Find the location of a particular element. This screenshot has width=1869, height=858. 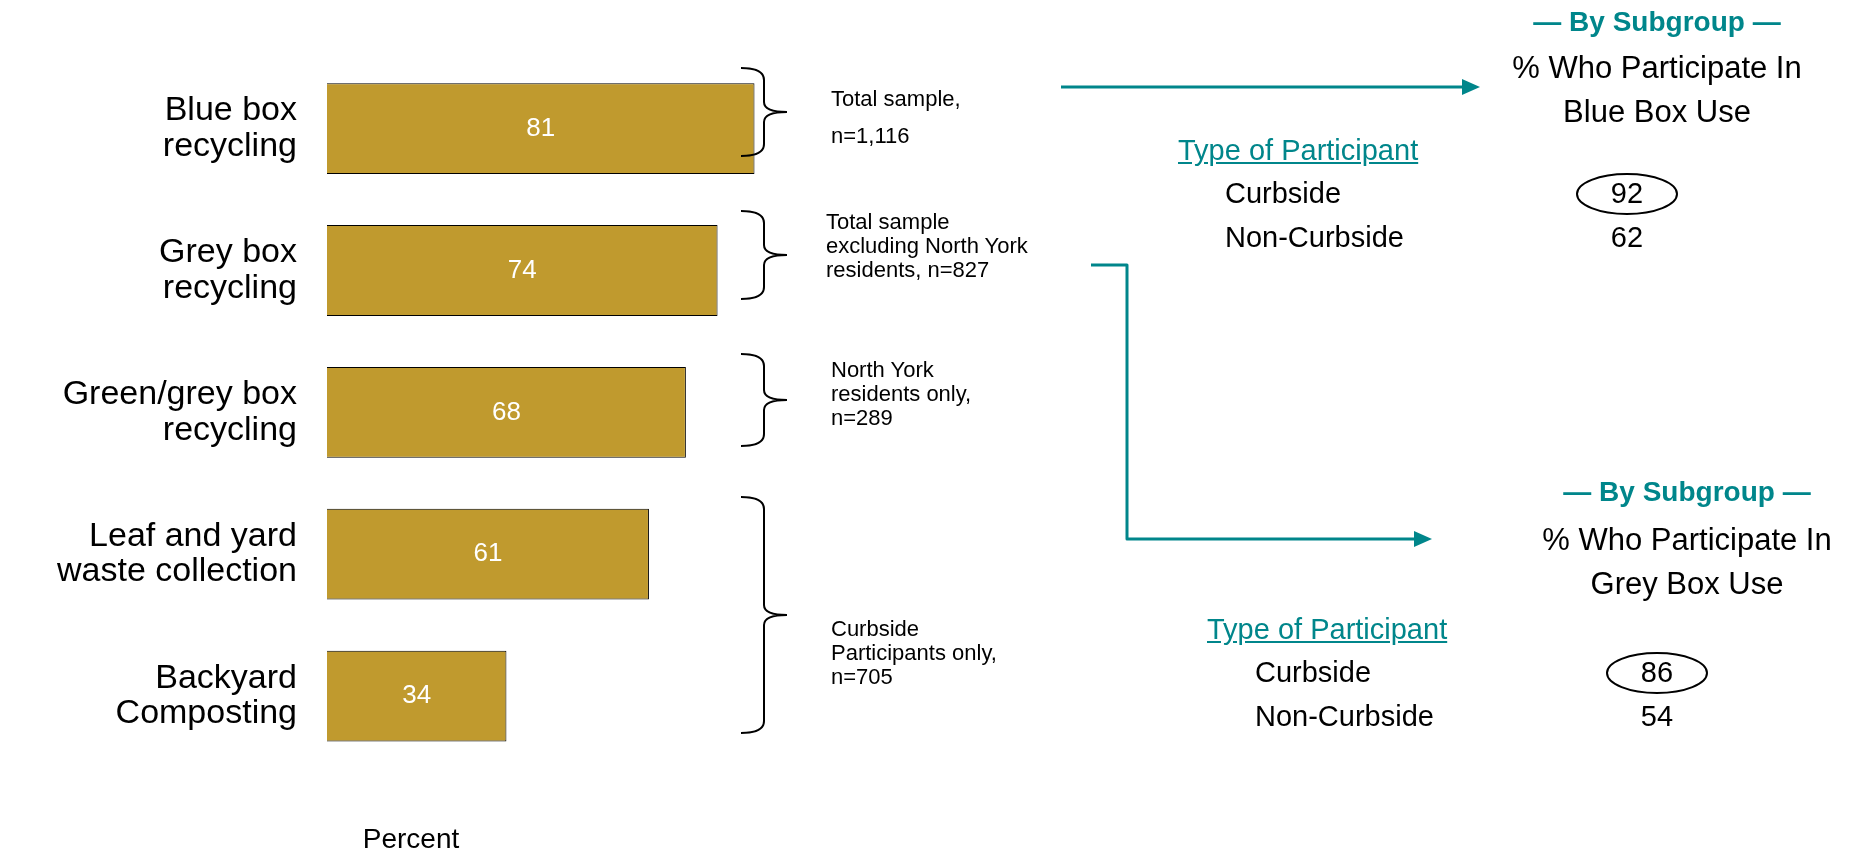

text: % Who Participate In Blue Box Use is located at coordinates (1657, 90).